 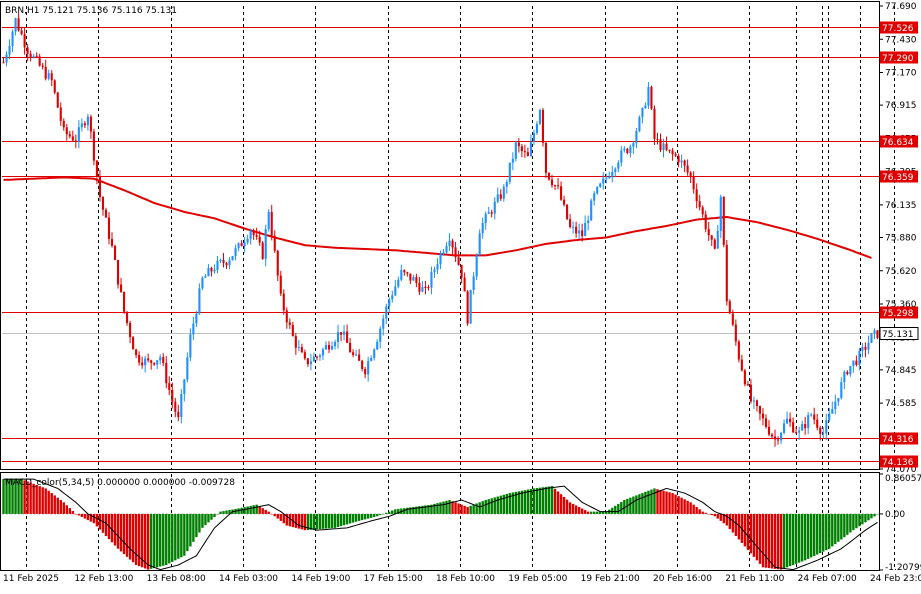 I want to click on time-axis-label: 19 Feb 05:00, so click(x=537, y=579).